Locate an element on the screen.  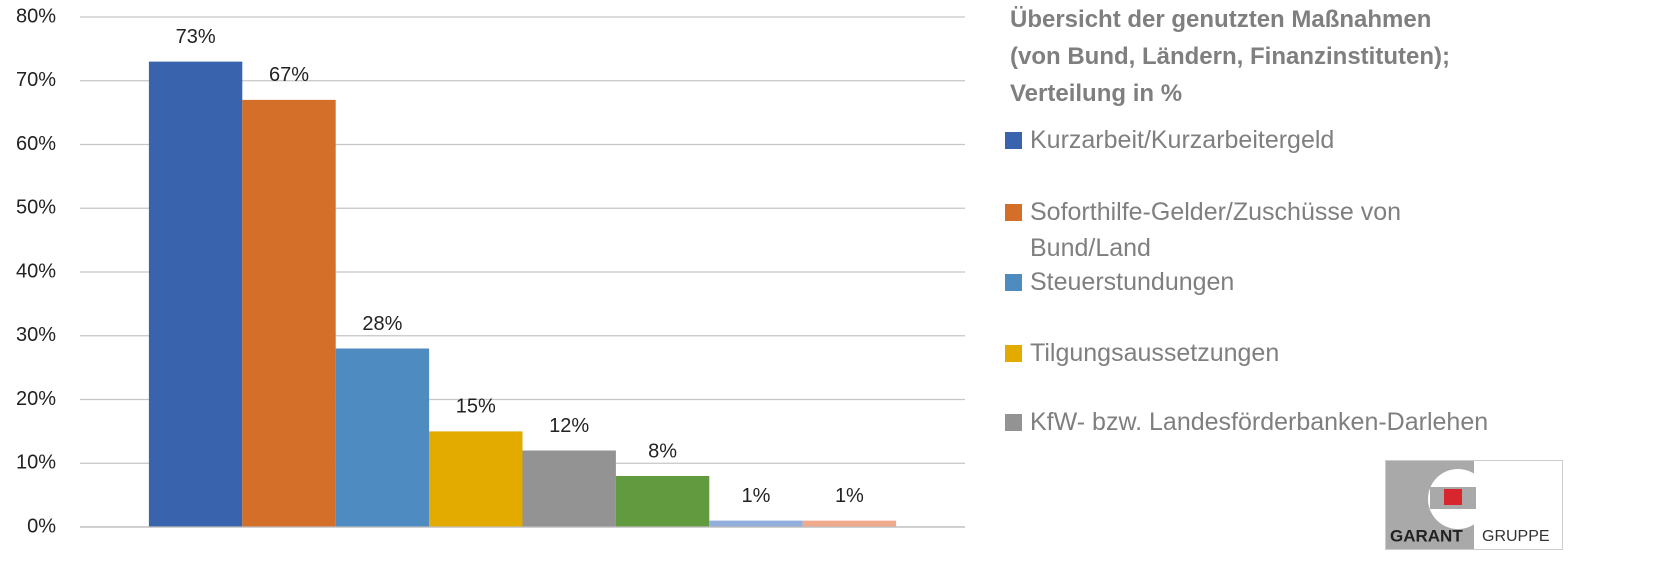
logo-brand: GARANT is located at coordinates (1426, 535).